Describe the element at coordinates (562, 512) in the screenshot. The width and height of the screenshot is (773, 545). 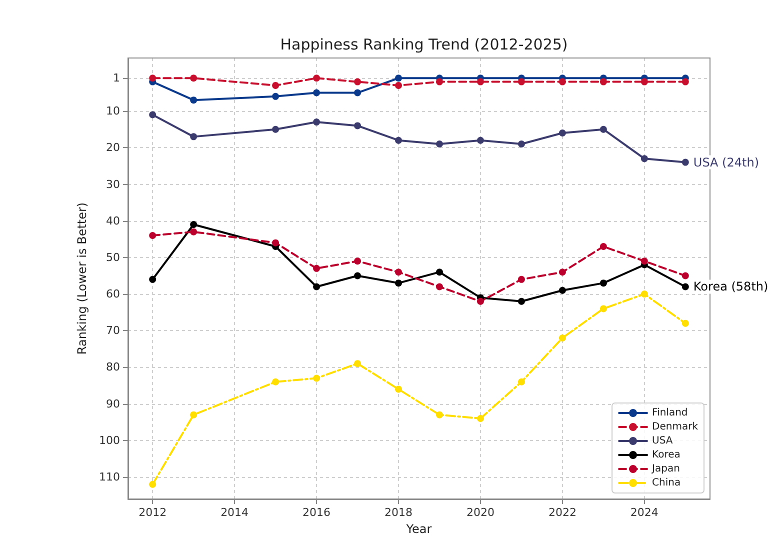
I see `x-tick-label: 2022` at that location.